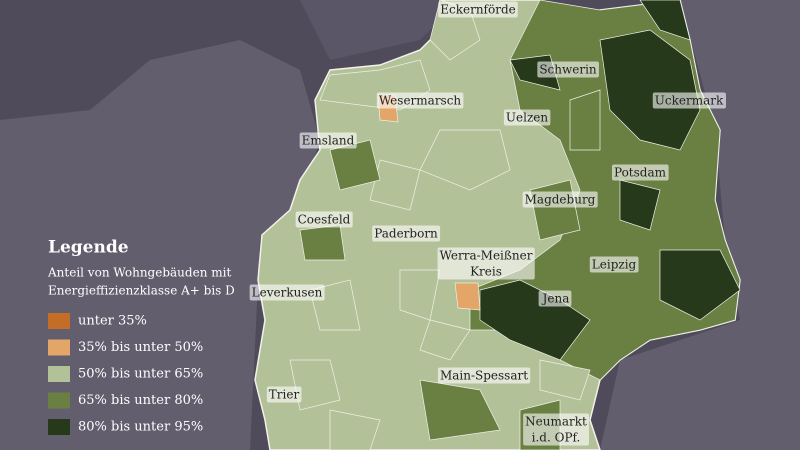 This screenshot has width=800, height=450. What do you see at coordinates (556, 422) in the screenshot?
I see `place-name: Neumarkt` at bounding box center [556, 422].